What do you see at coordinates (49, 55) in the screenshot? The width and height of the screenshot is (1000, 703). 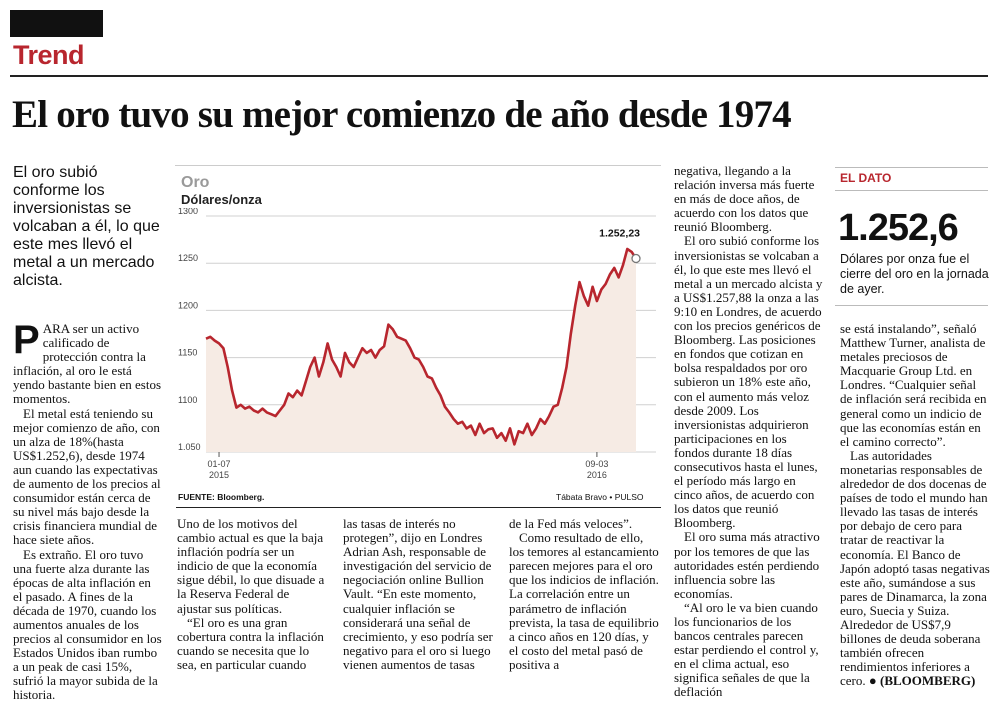 I see `section-label: Trend` at bounding box center [49, 55].